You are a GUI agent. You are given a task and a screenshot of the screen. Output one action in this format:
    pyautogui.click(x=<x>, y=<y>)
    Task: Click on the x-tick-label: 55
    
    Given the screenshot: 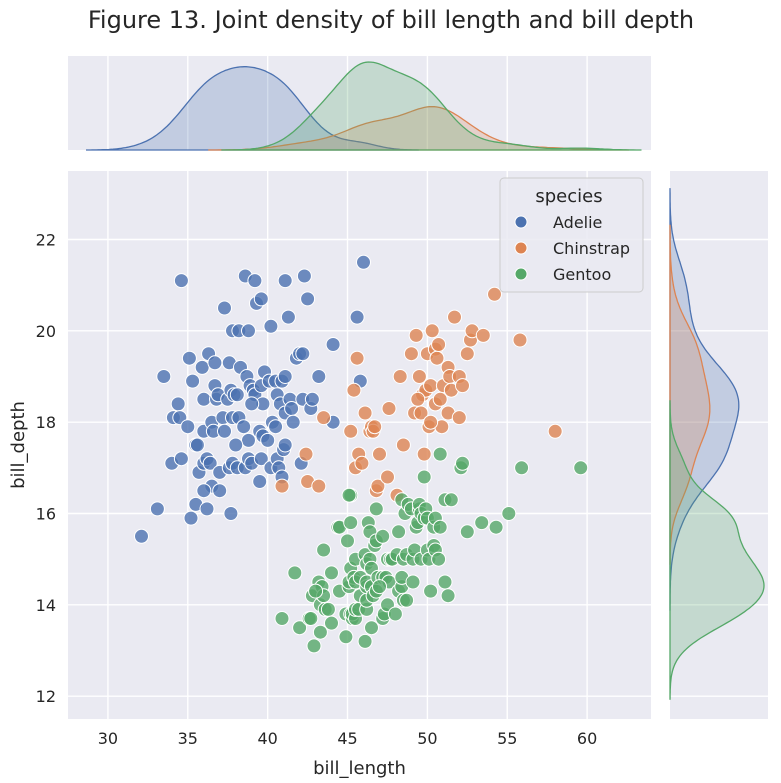 What is the action you would take?
    pyautogui.click(x=507, y=738)
    